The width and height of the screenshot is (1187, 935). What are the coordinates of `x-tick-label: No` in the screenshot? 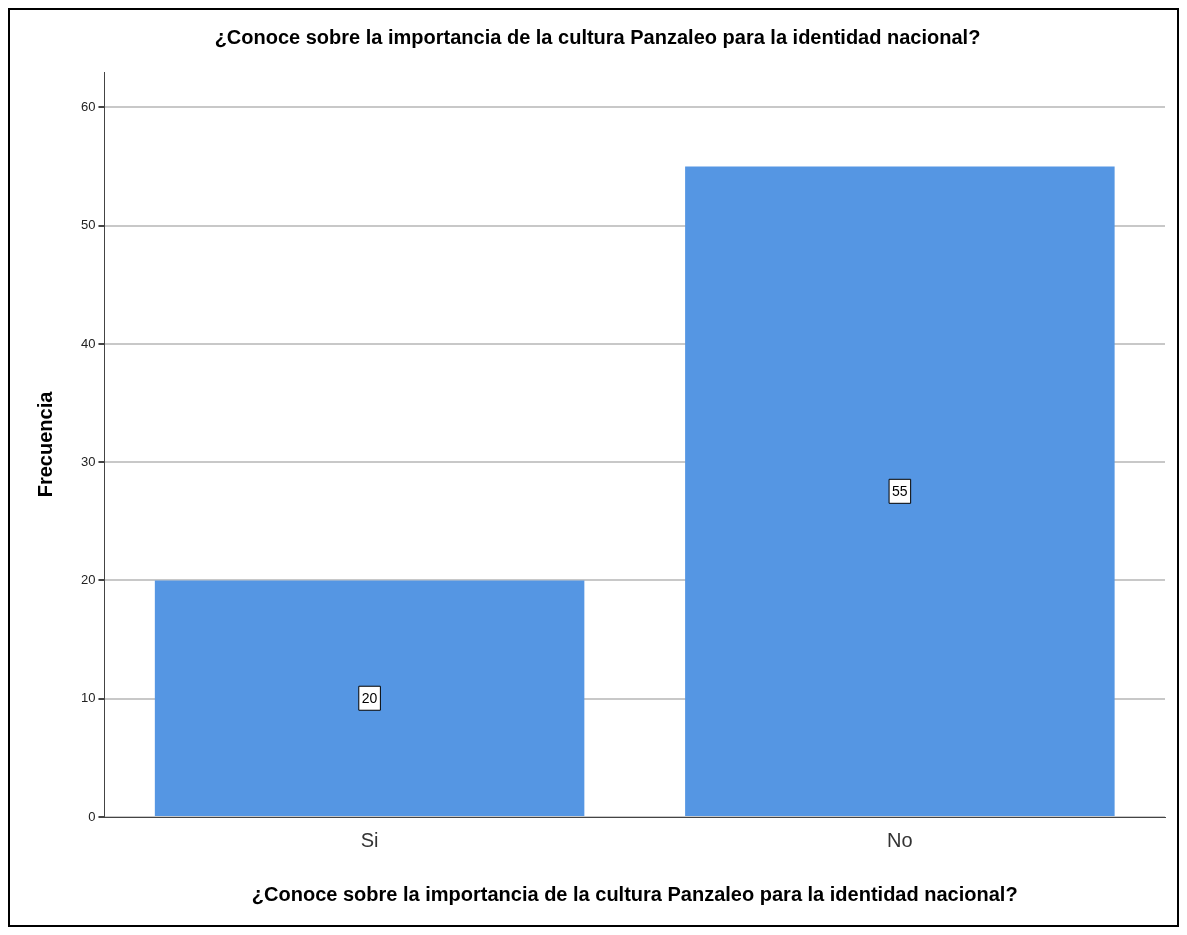 It's located at (900, 839).